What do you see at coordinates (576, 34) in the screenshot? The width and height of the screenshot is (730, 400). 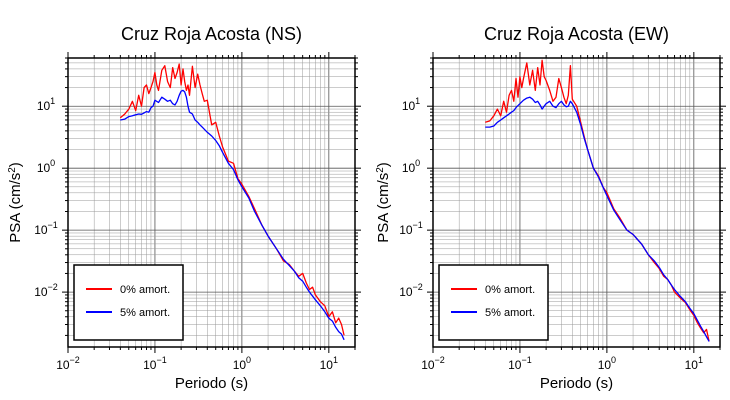 I see `chart-title: Cruz Roja Acosta (EW)` at bounding box center [576, 34].